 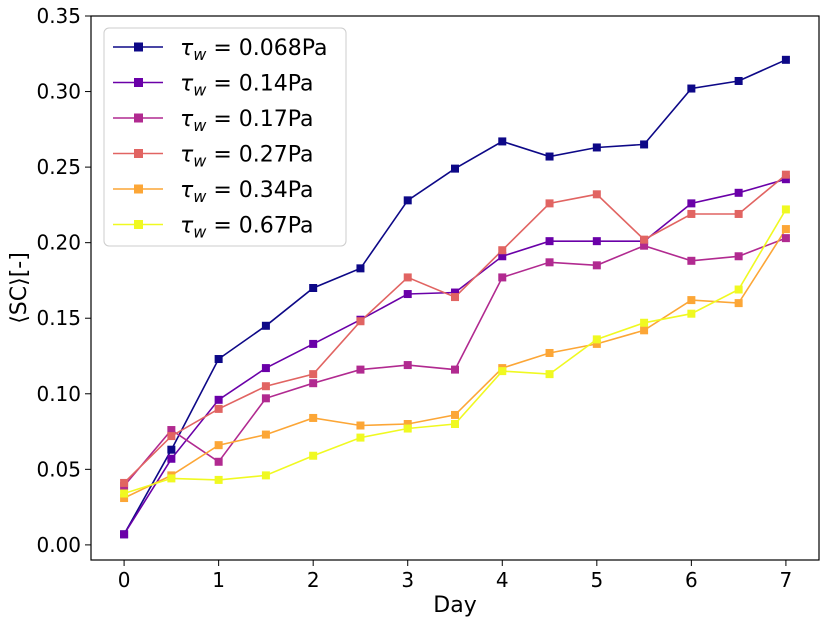 What do you see at coordinates (58, 243) in the screenshot?
I see `y-tick-label: 0.20` at bounding box center [58, 243].